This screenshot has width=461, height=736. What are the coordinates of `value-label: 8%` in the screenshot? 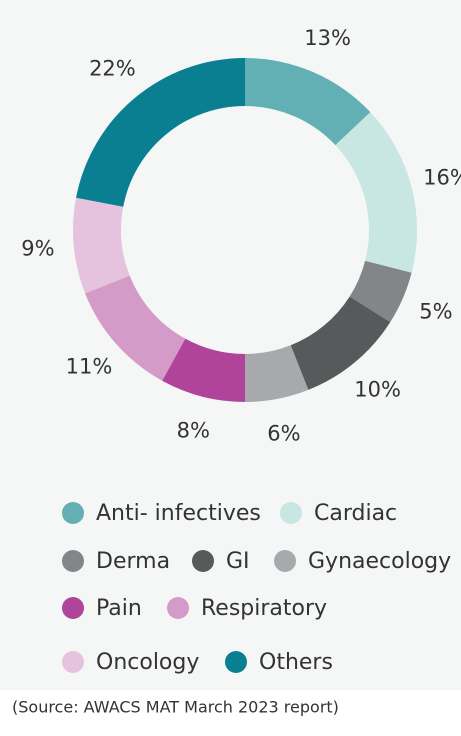 It's located at (193, 430).